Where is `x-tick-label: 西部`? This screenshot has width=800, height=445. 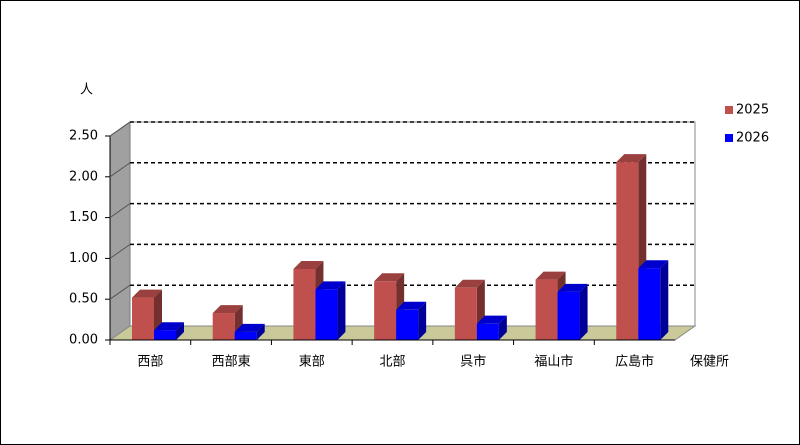
x-tick-label: 西部 is located at coordinates (150, 362).